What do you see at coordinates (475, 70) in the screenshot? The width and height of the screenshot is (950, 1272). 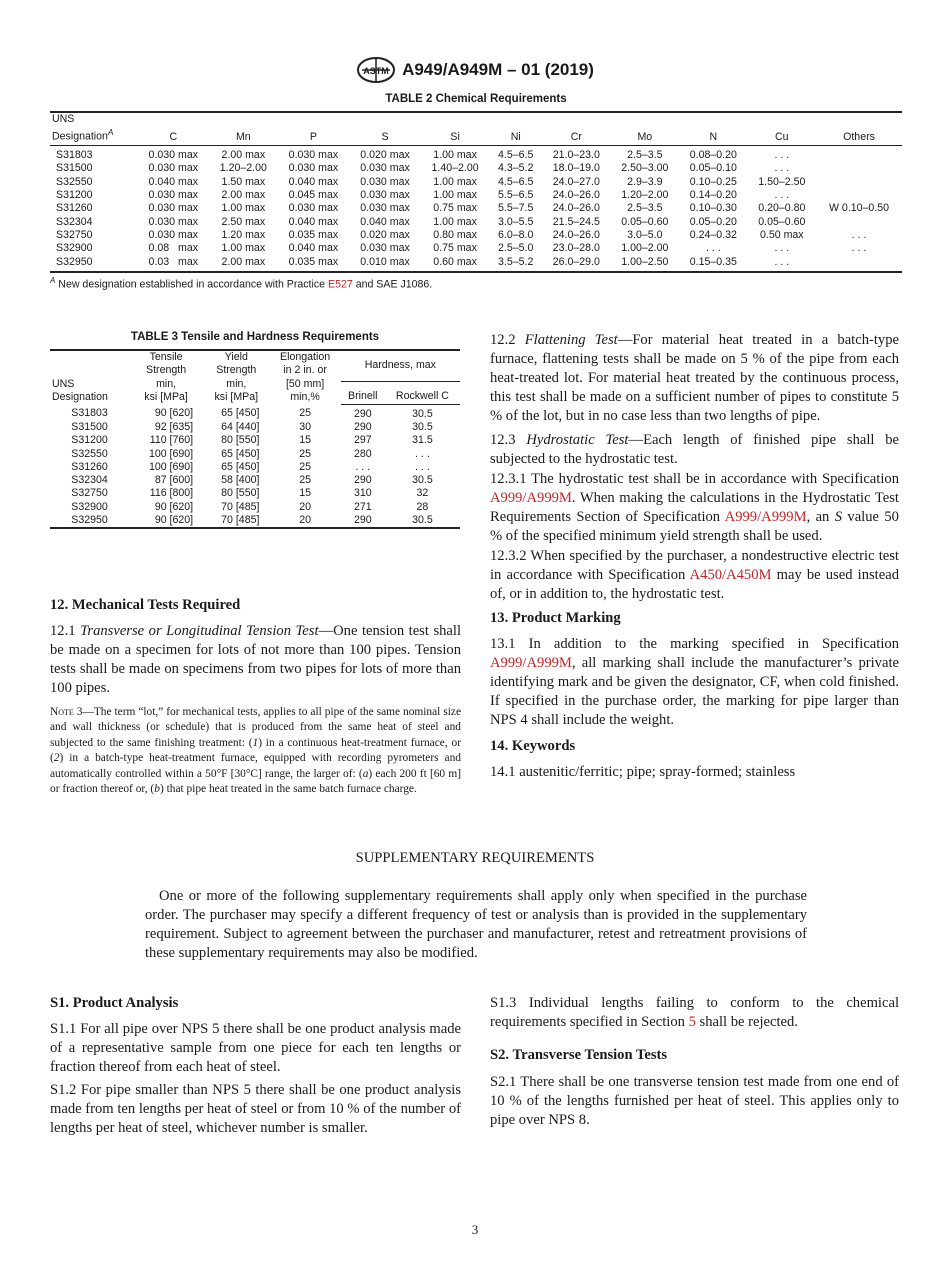 I see `page-header: ASTM A949/A949M – 01 (2019)` at bounding box center [475, 70].